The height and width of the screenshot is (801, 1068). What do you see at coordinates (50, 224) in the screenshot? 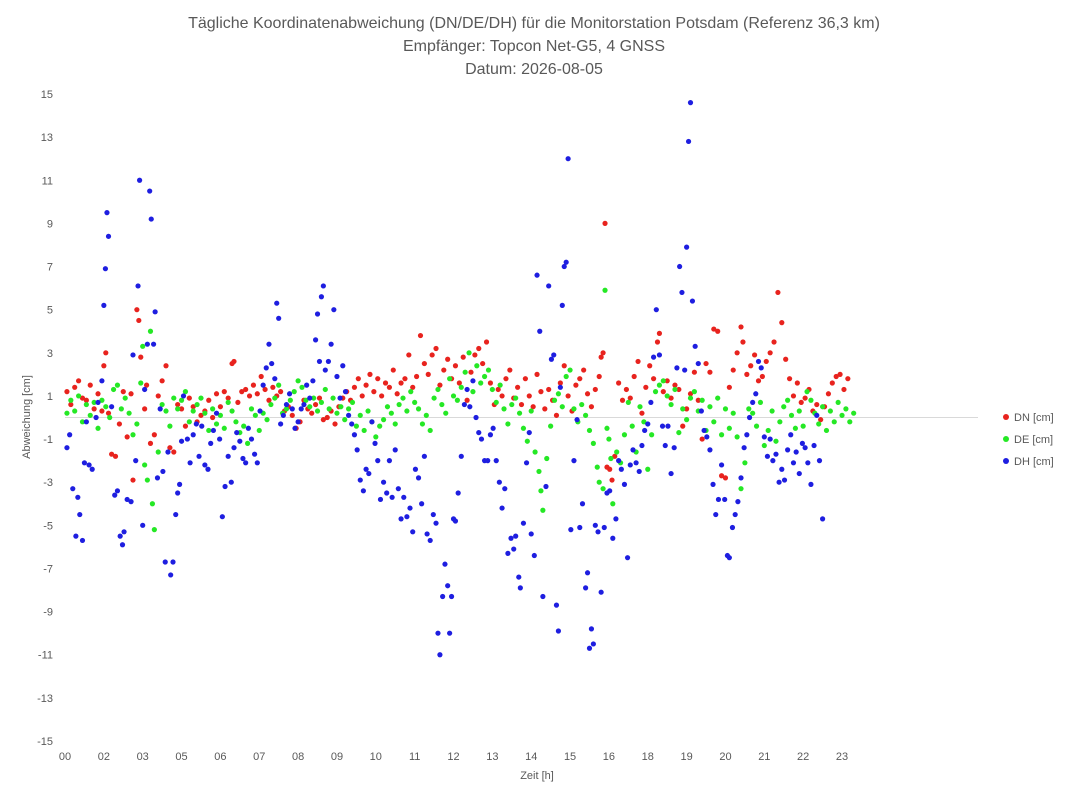
I see `y-tick-label: 9` at bounding box center [50, 224].